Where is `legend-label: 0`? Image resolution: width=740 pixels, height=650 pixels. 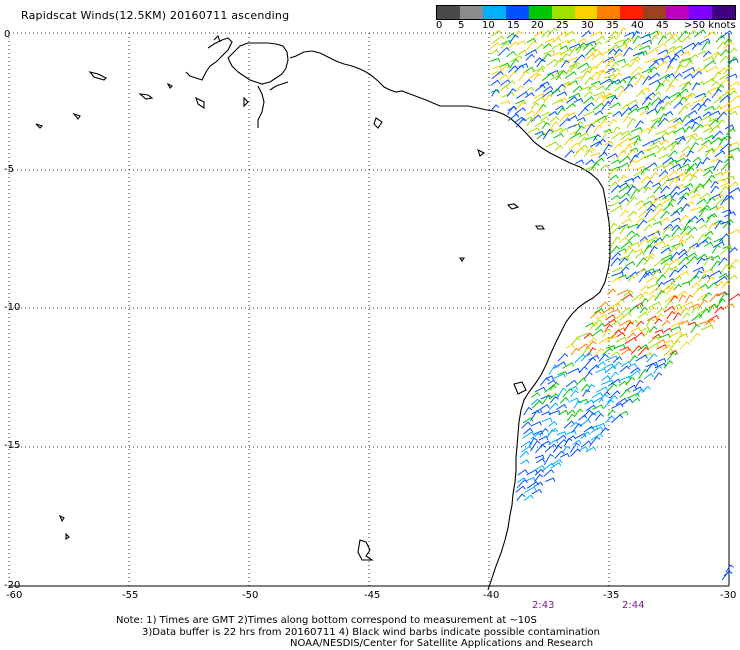
legend-label: 0 is located at coordinates (439, 25).